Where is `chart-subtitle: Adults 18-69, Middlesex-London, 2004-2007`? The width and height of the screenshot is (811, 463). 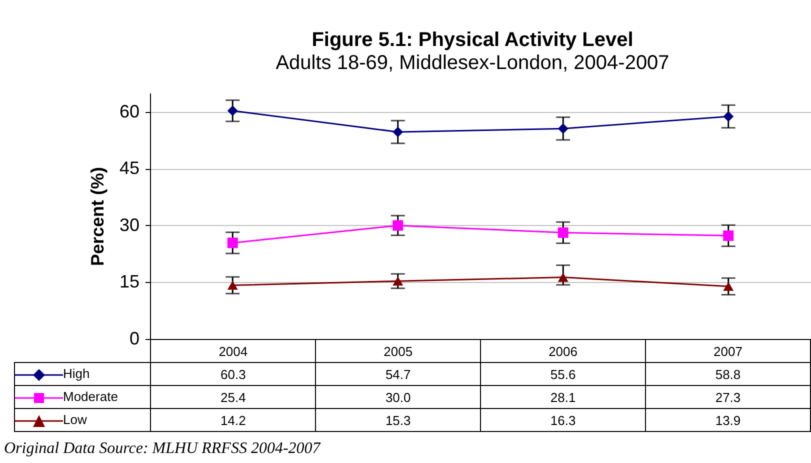
chart-subtitle: Adults 18-69, Middlesex-London, 2004-2007 is located at coordinates (473, 63).